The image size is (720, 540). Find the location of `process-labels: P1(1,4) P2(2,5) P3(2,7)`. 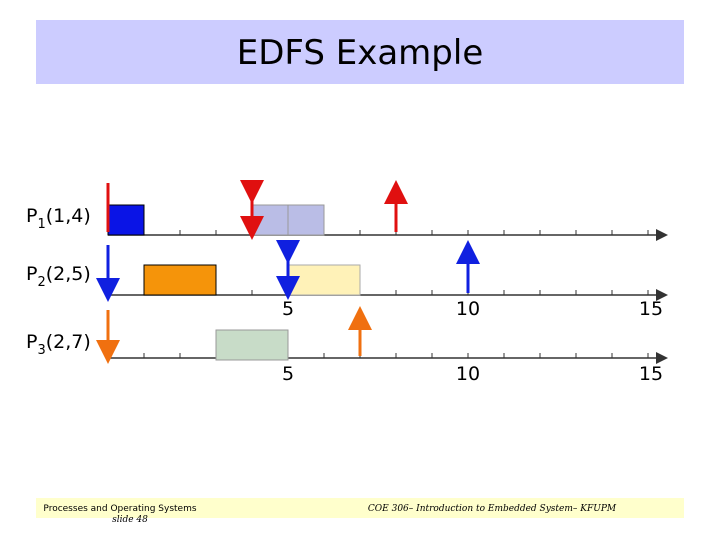

process-labels: P1(1,4) P2(2,5) P3(2,7) is located at coordinates (58, 281).